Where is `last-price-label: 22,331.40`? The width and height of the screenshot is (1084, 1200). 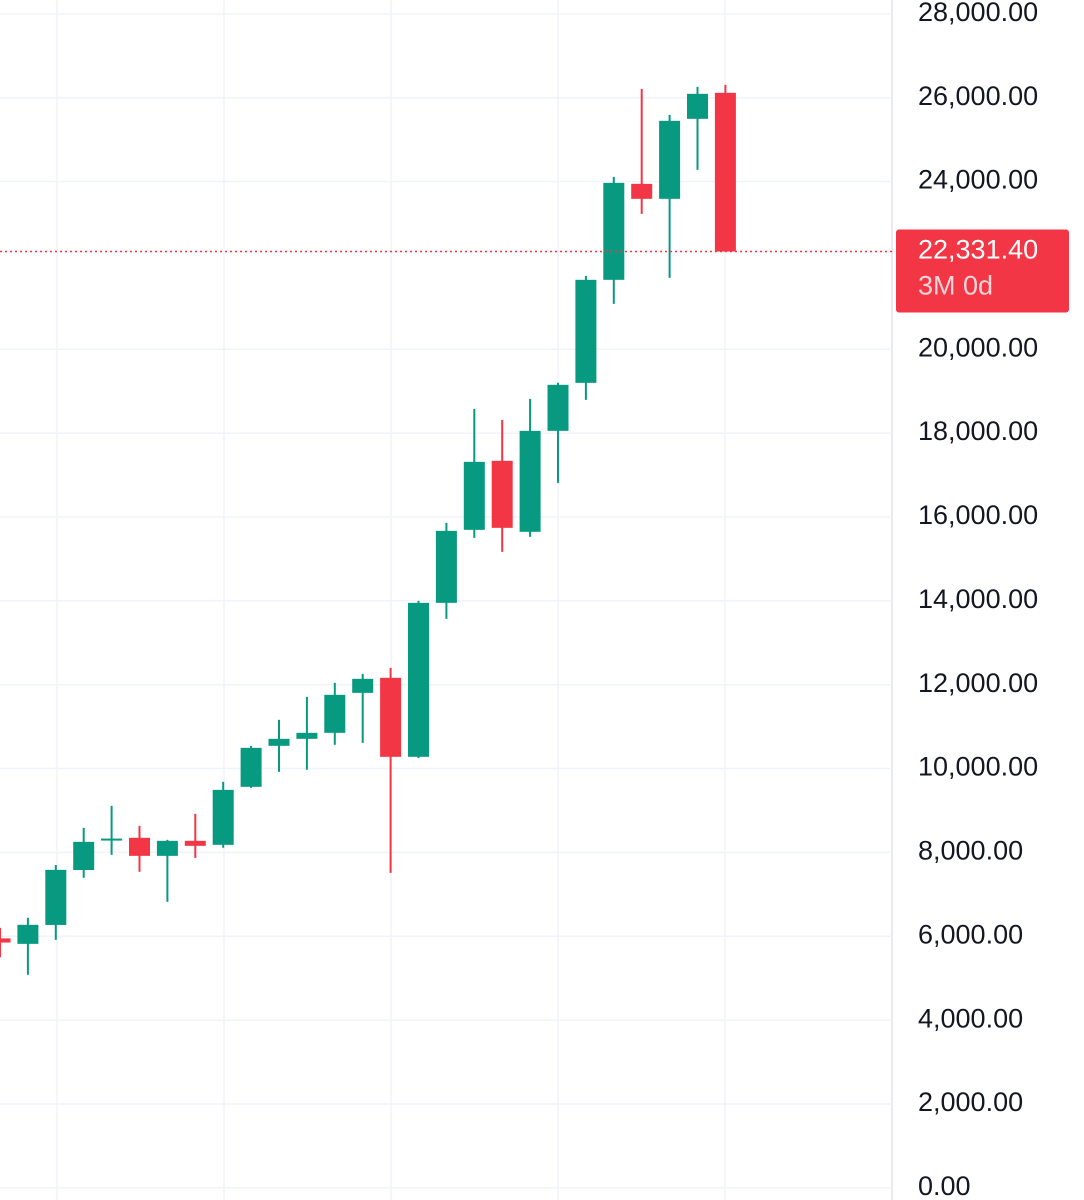
last-price-label: 22,331.40 is located at coordinates (978, 250).